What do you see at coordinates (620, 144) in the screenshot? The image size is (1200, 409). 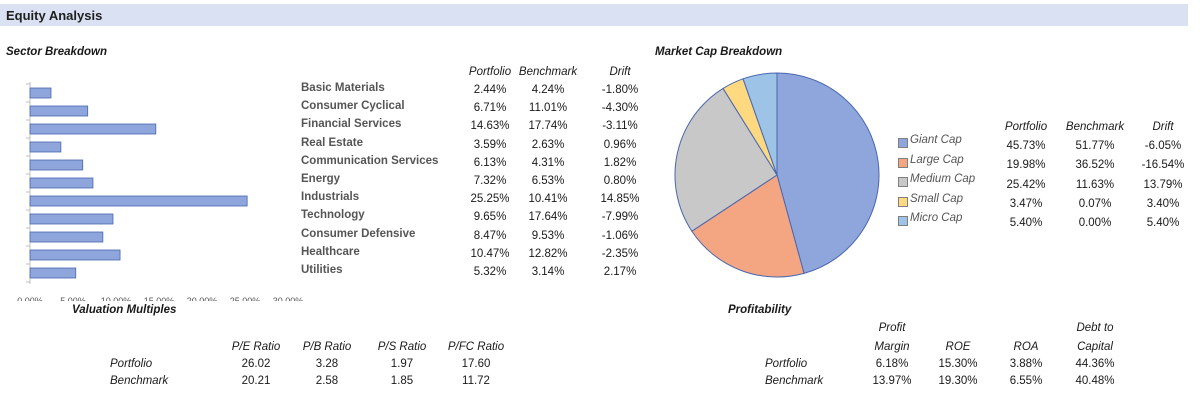 I see `sector-drift-value: 0.96%` at bounding box center [620, 144].